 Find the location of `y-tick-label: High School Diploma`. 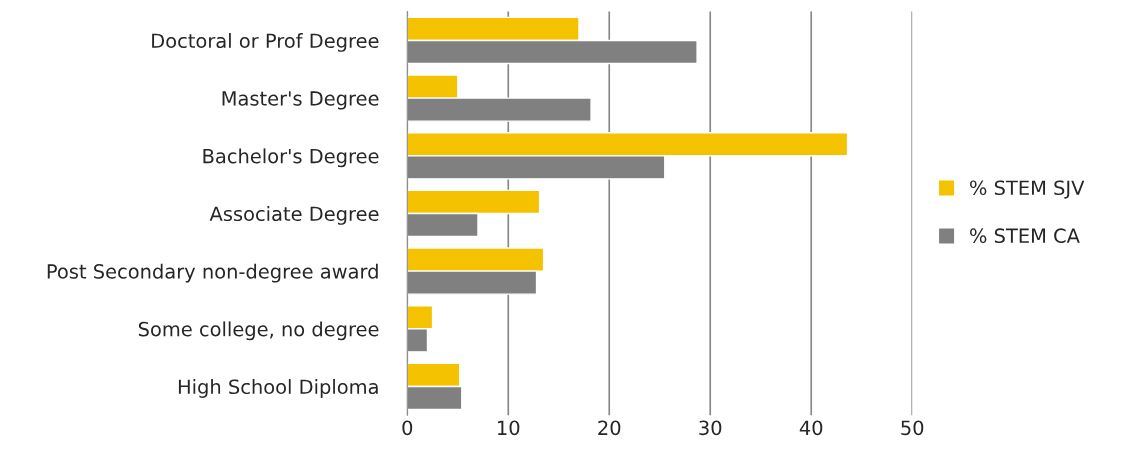

y-tick-label: High School Diploma is located at coordinates (278, 388).